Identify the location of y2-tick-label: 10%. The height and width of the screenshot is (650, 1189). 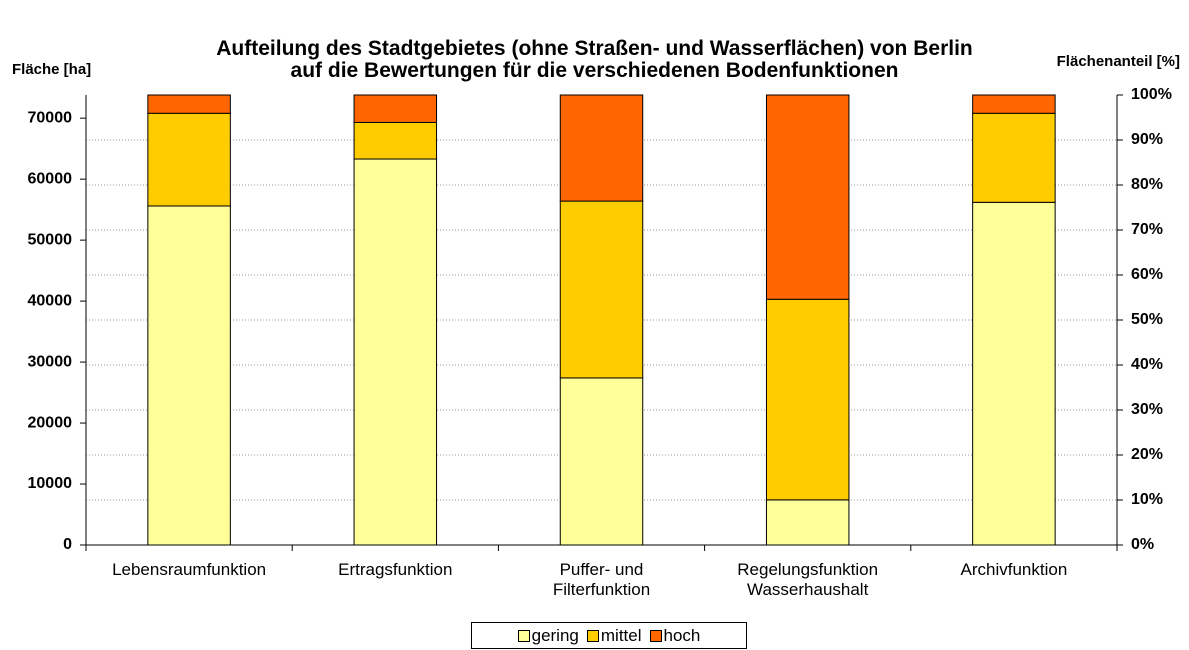
(1147, 499).